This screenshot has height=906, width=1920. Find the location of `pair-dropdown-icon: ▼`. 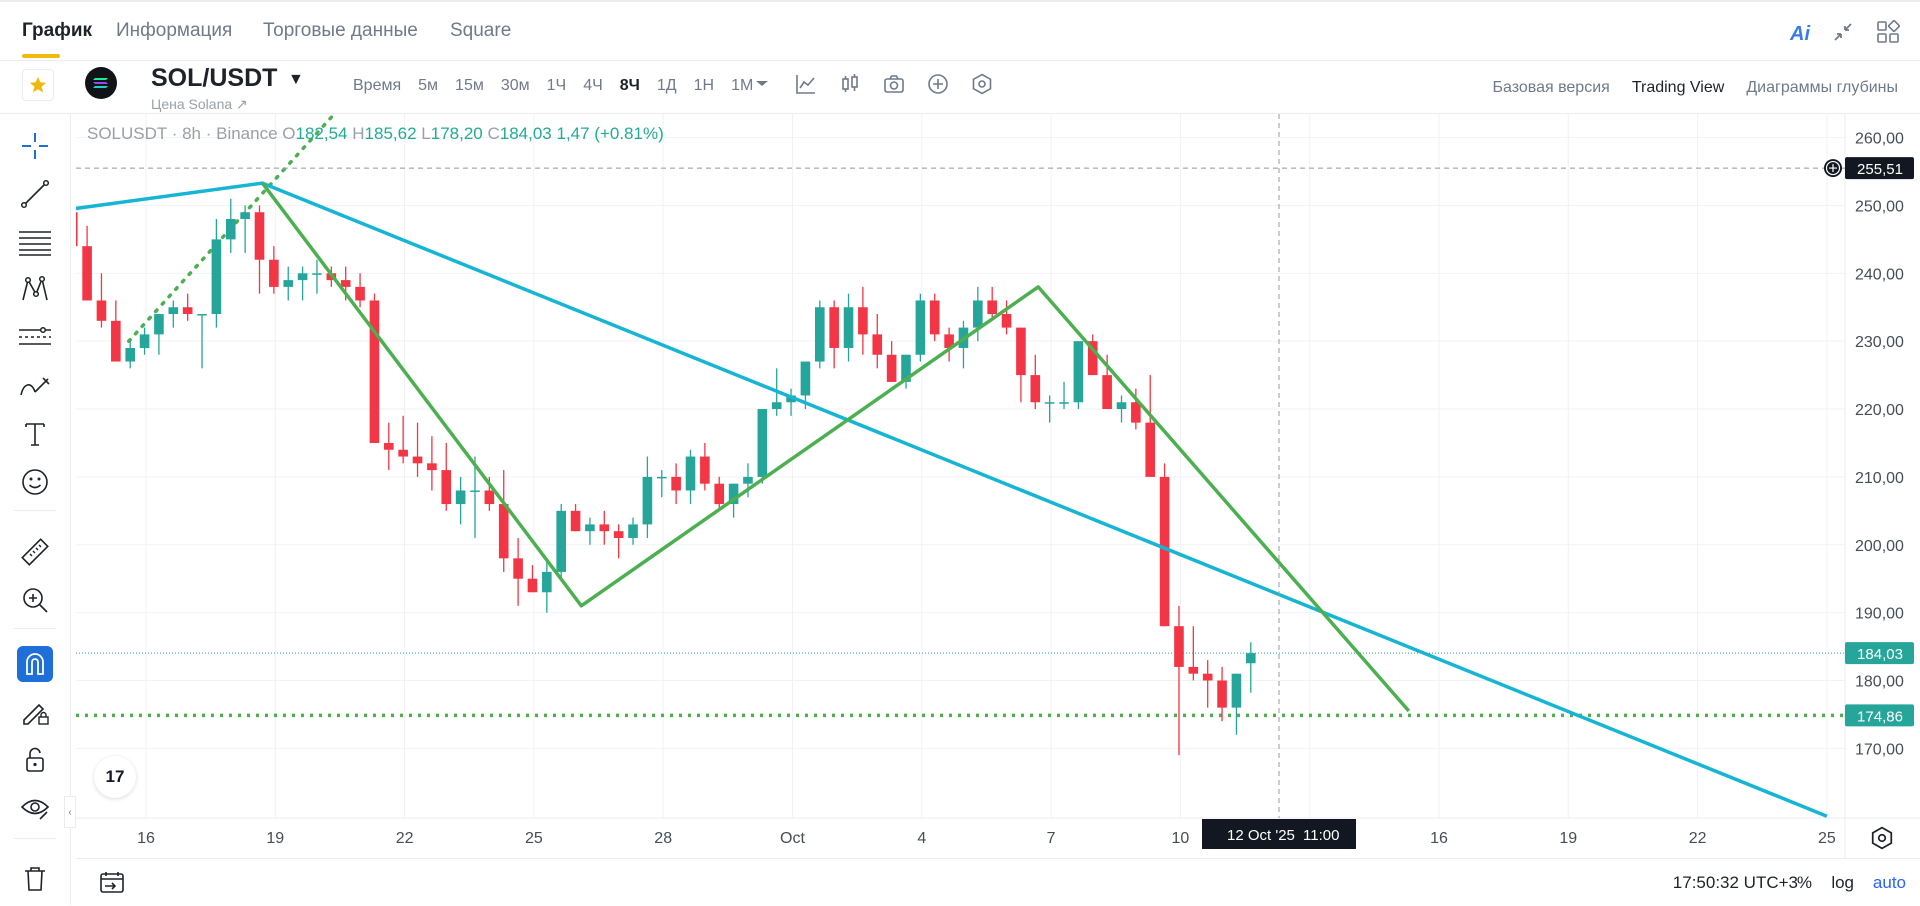

pair-dropdown-icon: ▼ is located at coordinates (296, 79).